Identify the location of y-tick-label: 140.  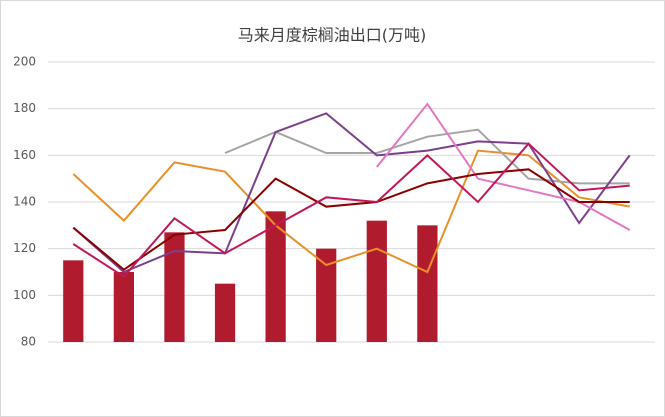
(24, 202).